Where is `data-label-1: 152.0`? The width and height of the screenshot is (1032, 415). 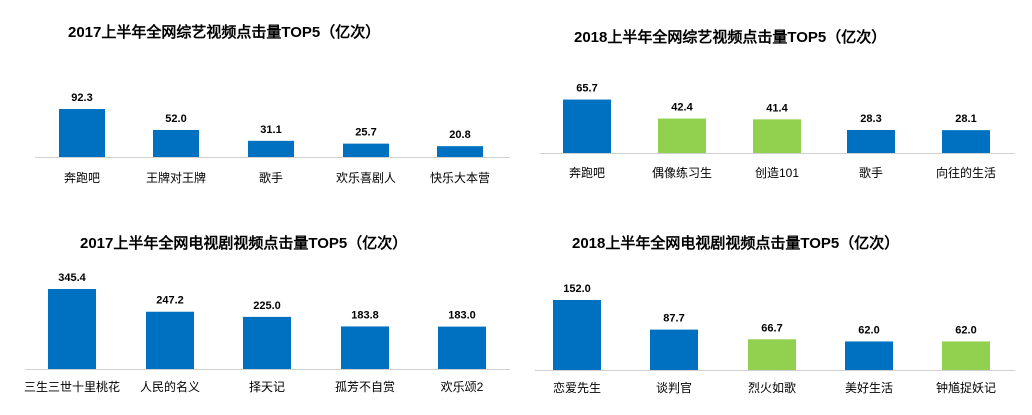
data-label-1: 152.0 is located at coordinates (577, 289).